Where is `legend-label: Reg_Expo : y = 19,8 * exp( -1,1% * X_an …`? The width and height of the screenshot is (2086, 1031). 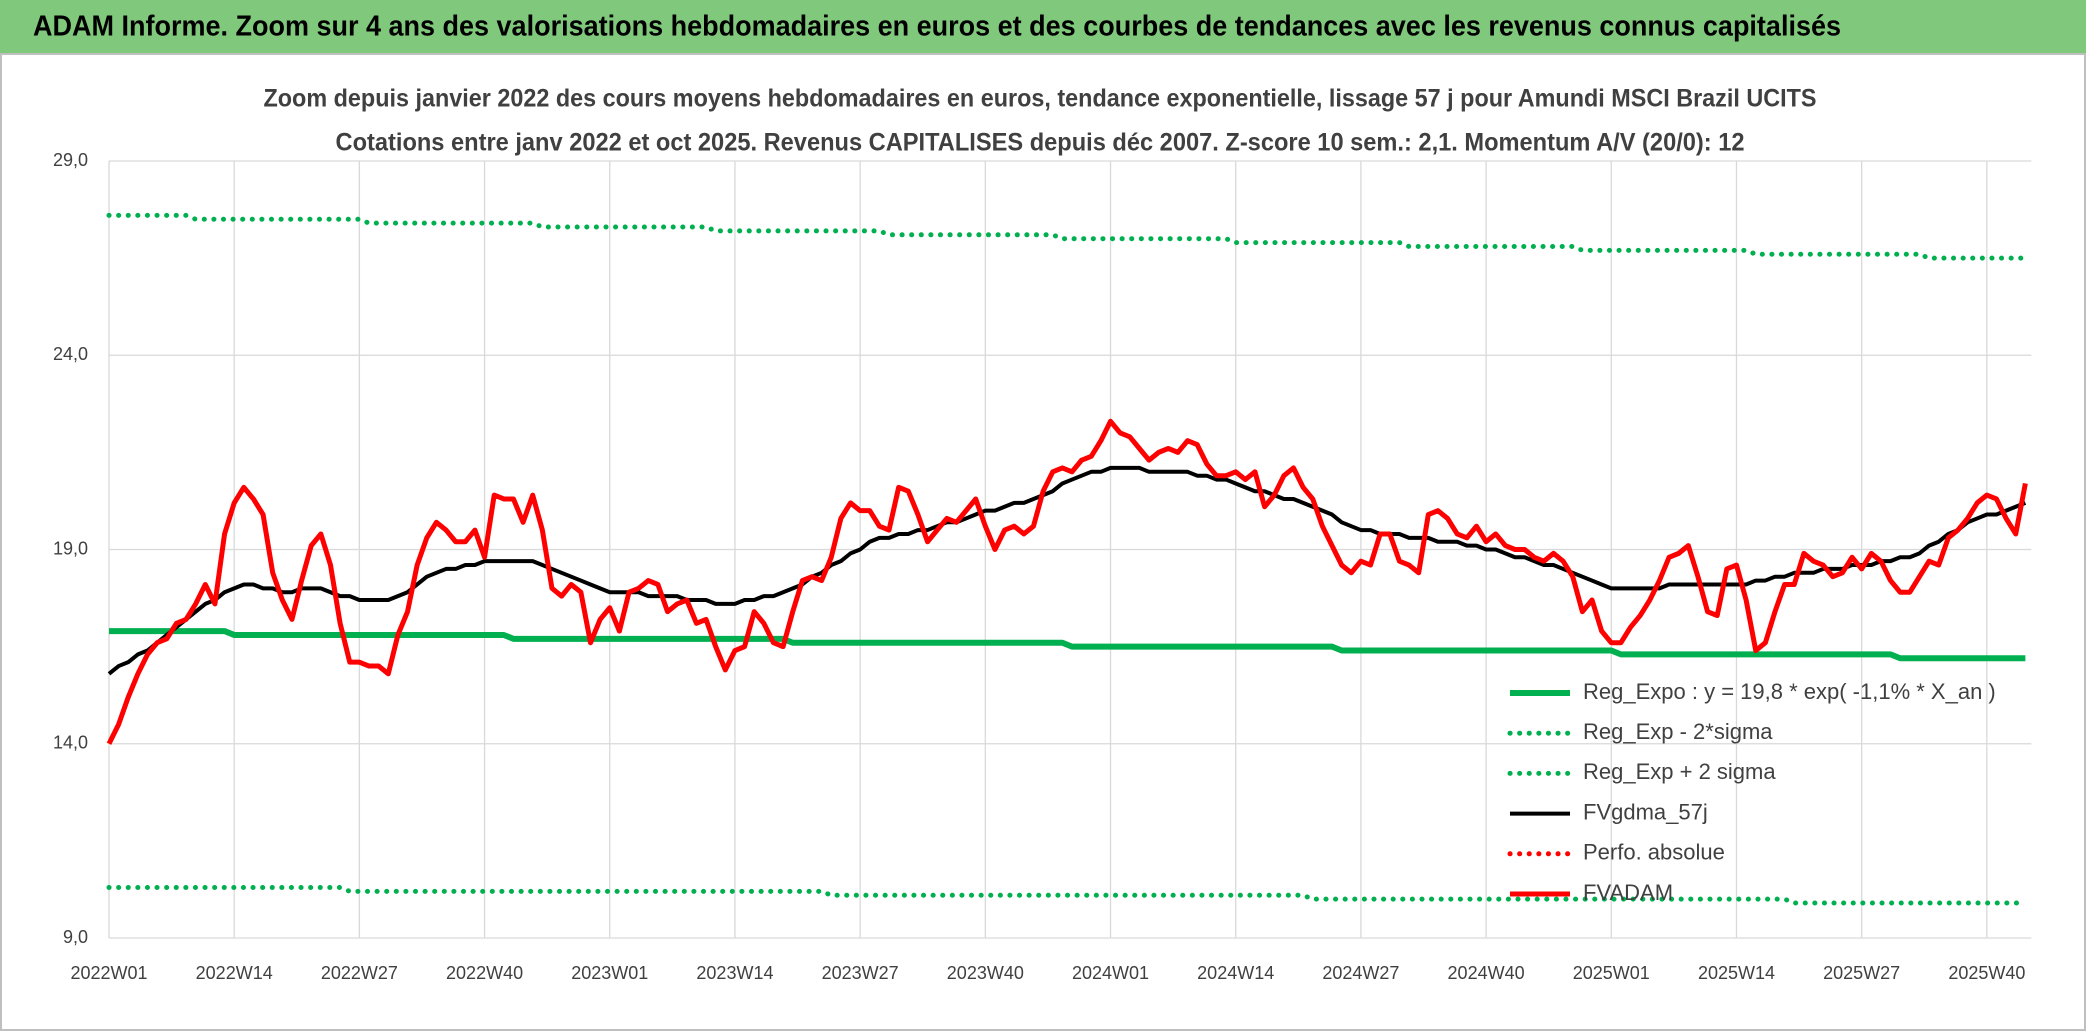
legend-label: Reg_Expo : y = 19,8 * exp( -1,1% * X_an … is located at coordinates (1789, 691).